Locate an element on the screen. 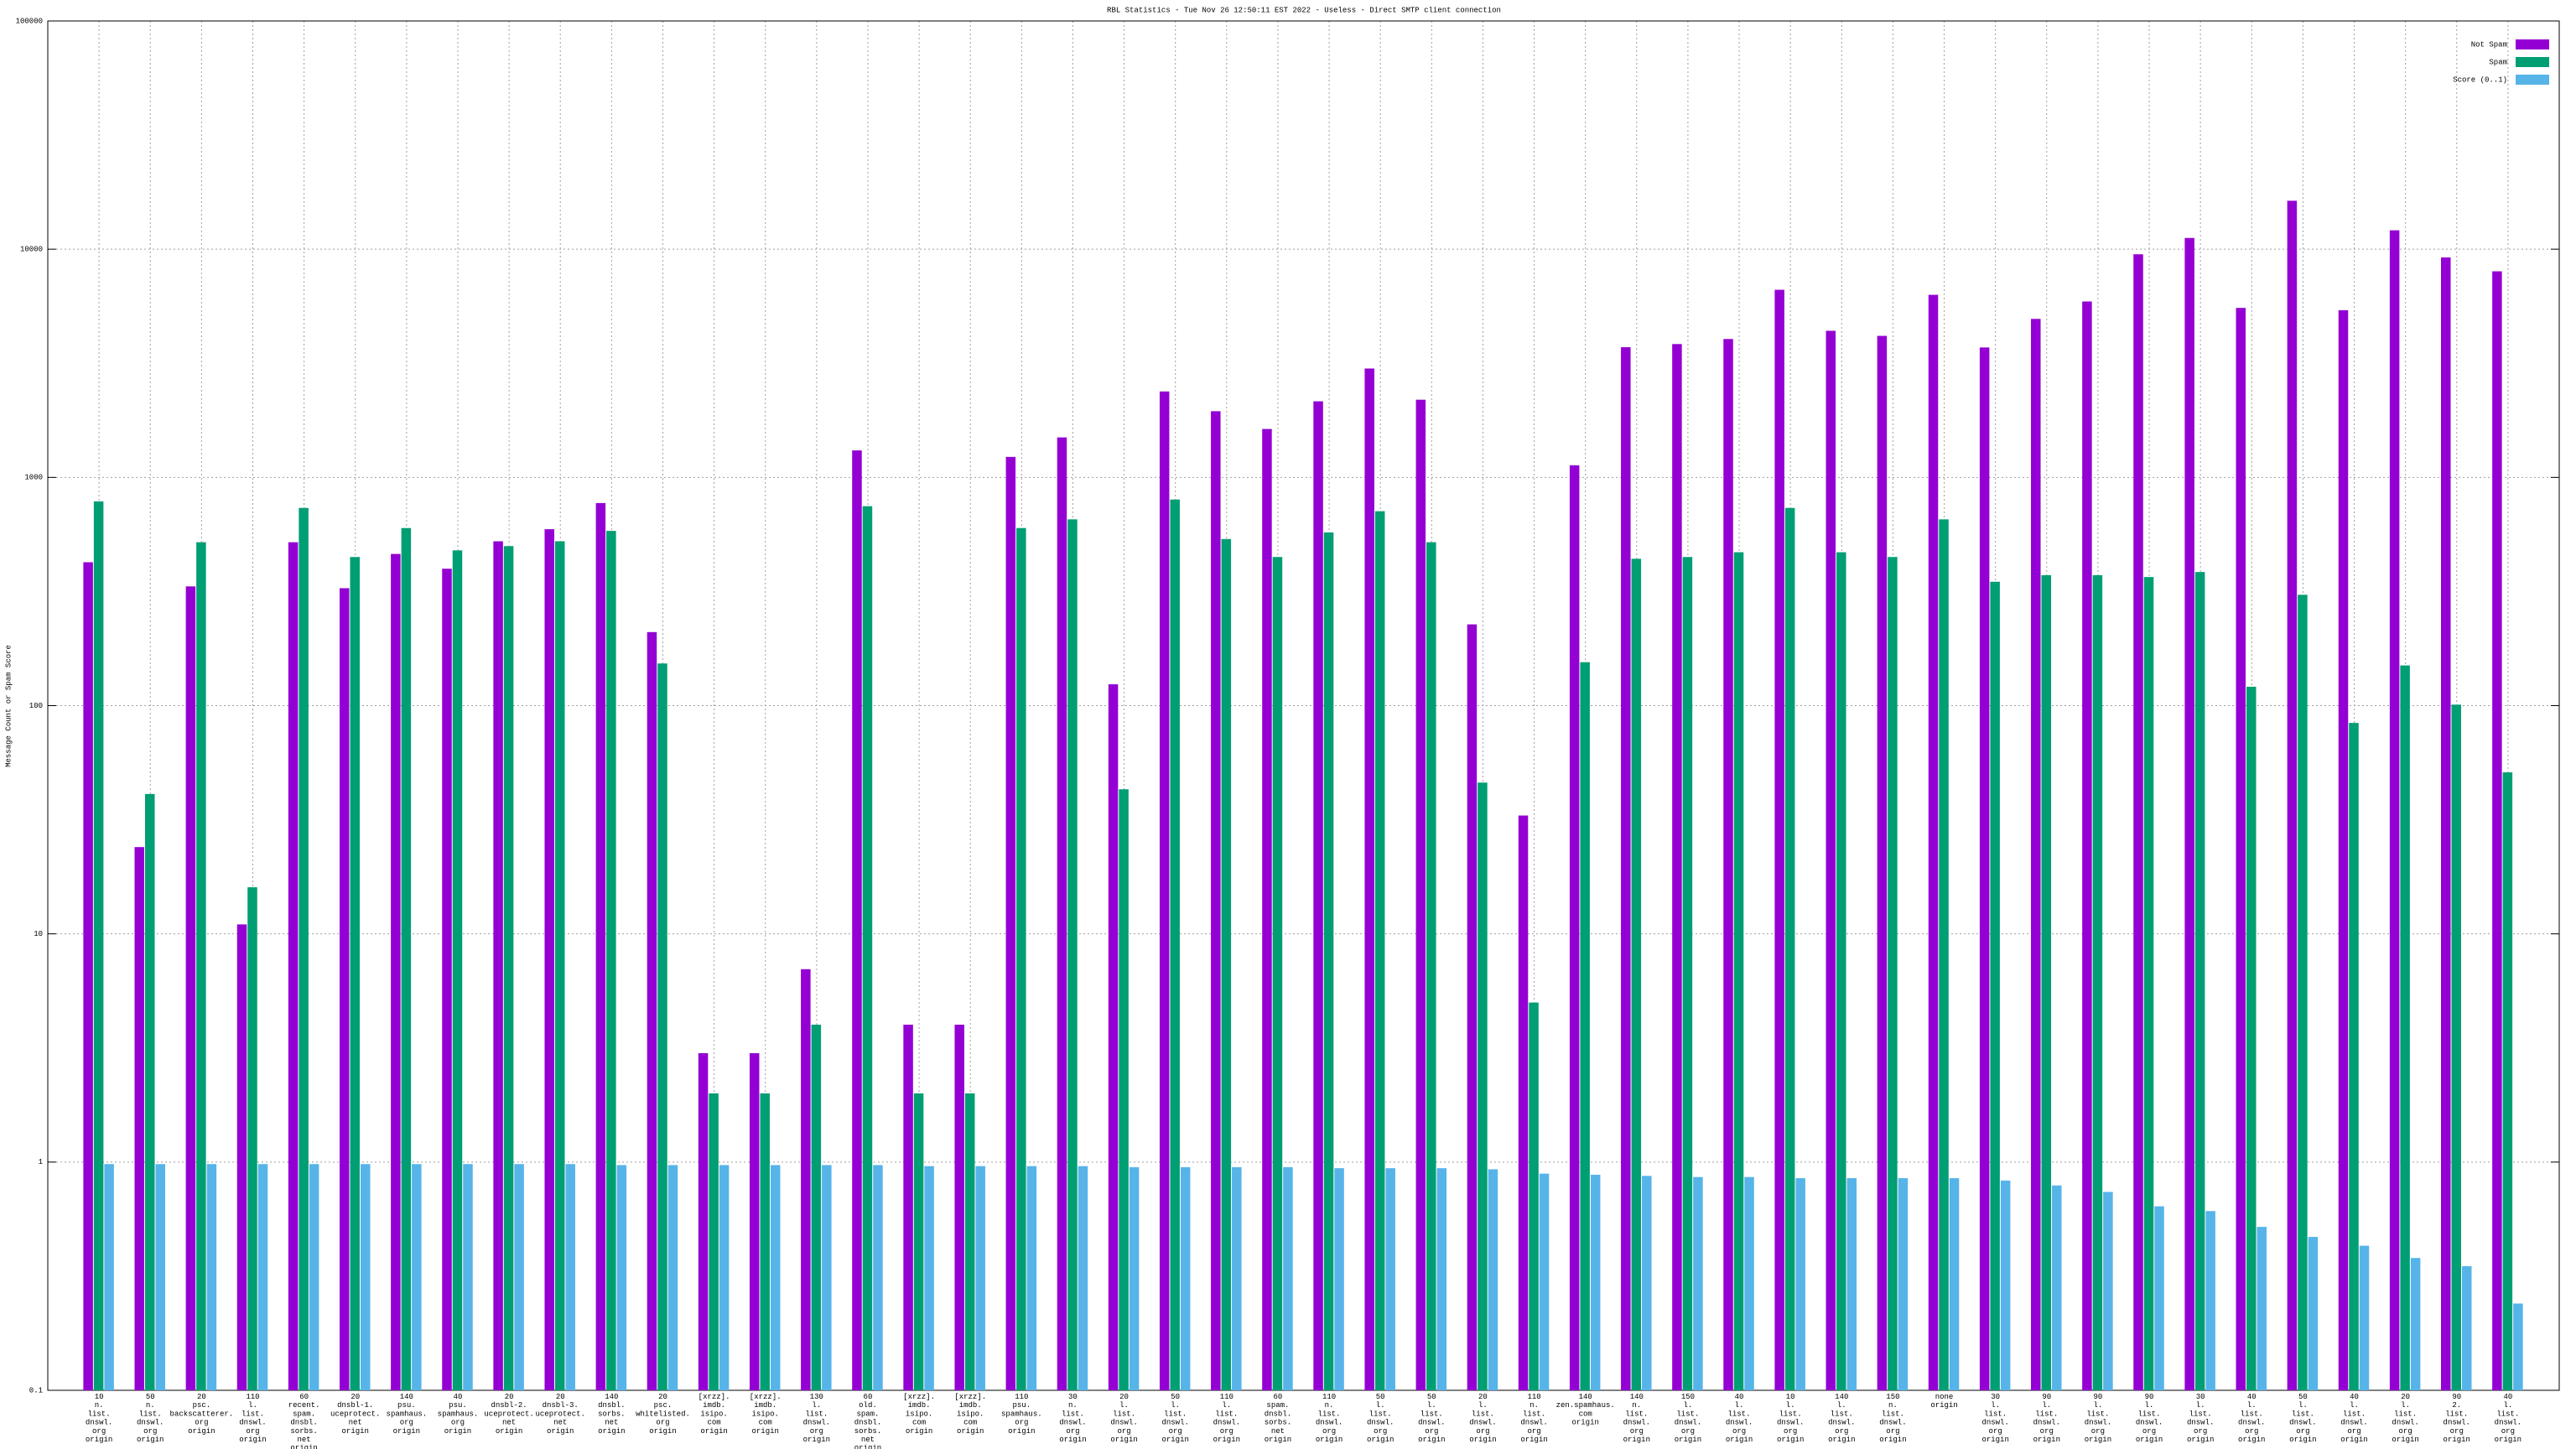 The height and width of the screenshot is (1449, 2576). x-tick-label: 60 spam. dnsbl. sorbs. net origin is located at coordinates (1278, 1418).